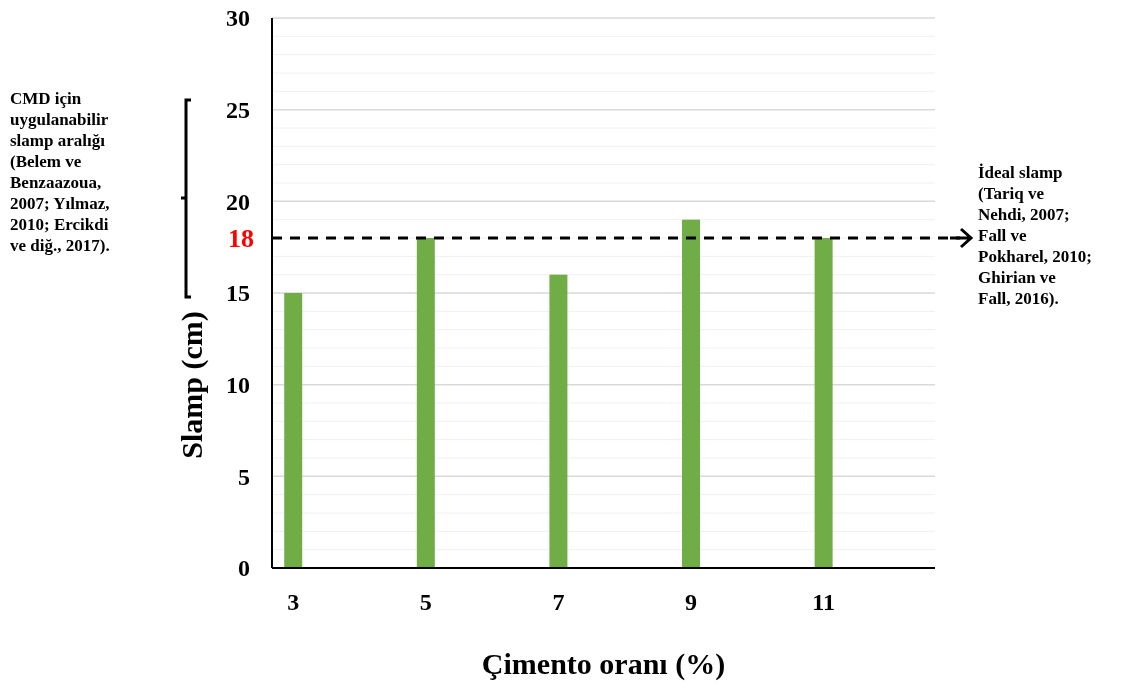 The width and height of the screenshot is (1140, 687). I want to click on y-tick-label: 15, so click(238, 293).